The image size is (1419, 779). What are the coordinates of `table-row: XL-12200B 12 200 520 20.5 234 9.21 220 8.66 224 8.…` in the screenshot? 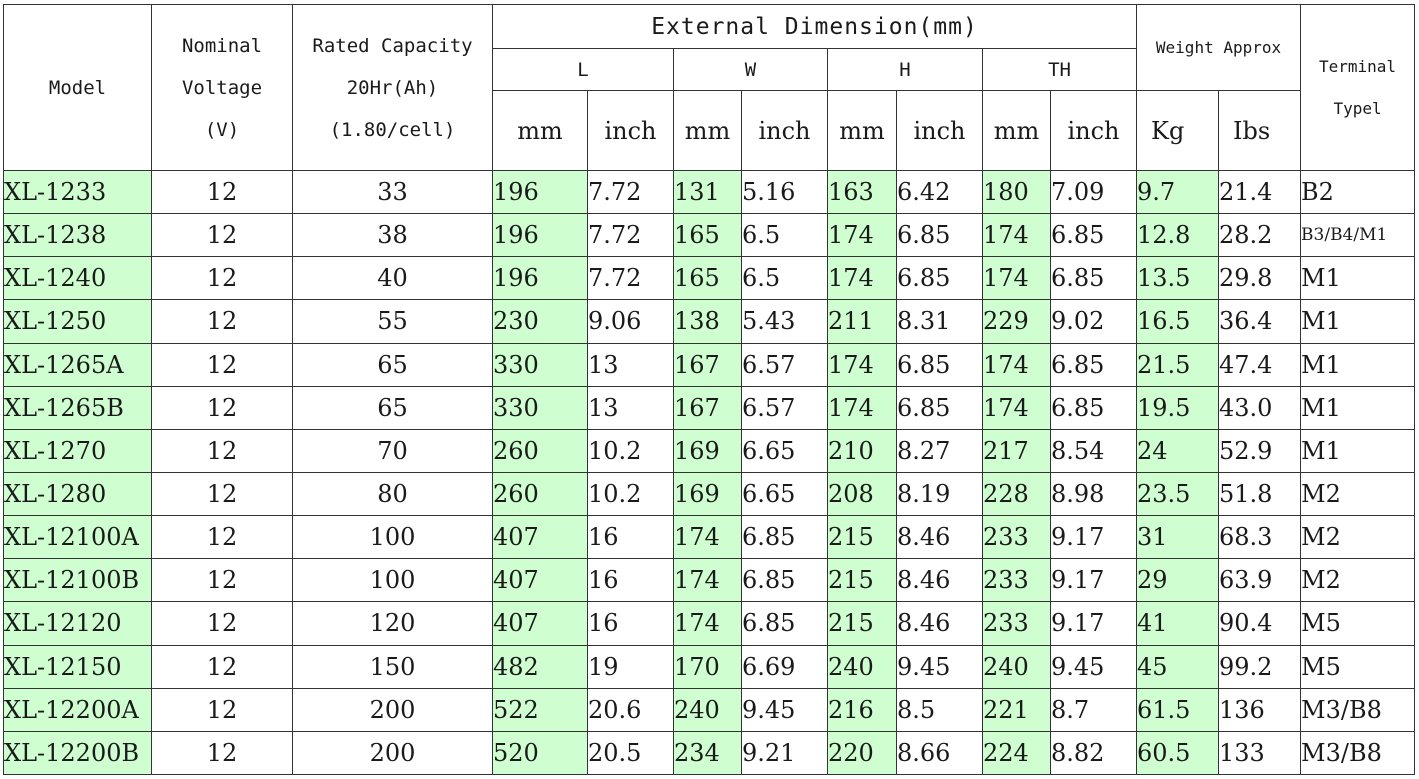 It's located at (709, 753).